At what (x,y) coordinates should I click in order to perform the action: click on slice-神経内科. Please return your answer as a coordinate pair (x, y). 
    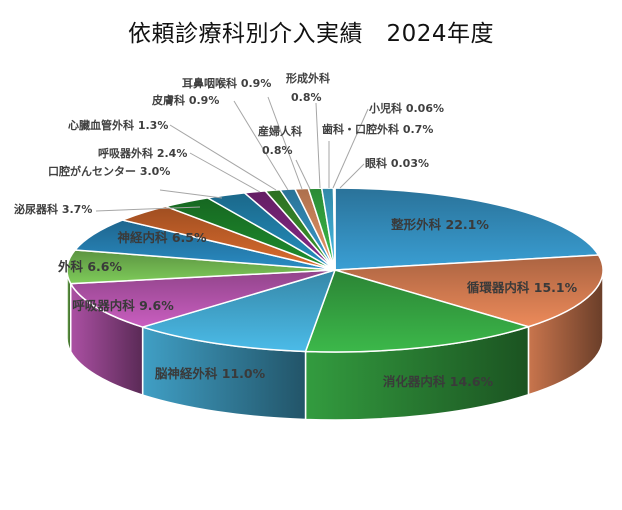
    Looking at the image, I should click on (205, 245).